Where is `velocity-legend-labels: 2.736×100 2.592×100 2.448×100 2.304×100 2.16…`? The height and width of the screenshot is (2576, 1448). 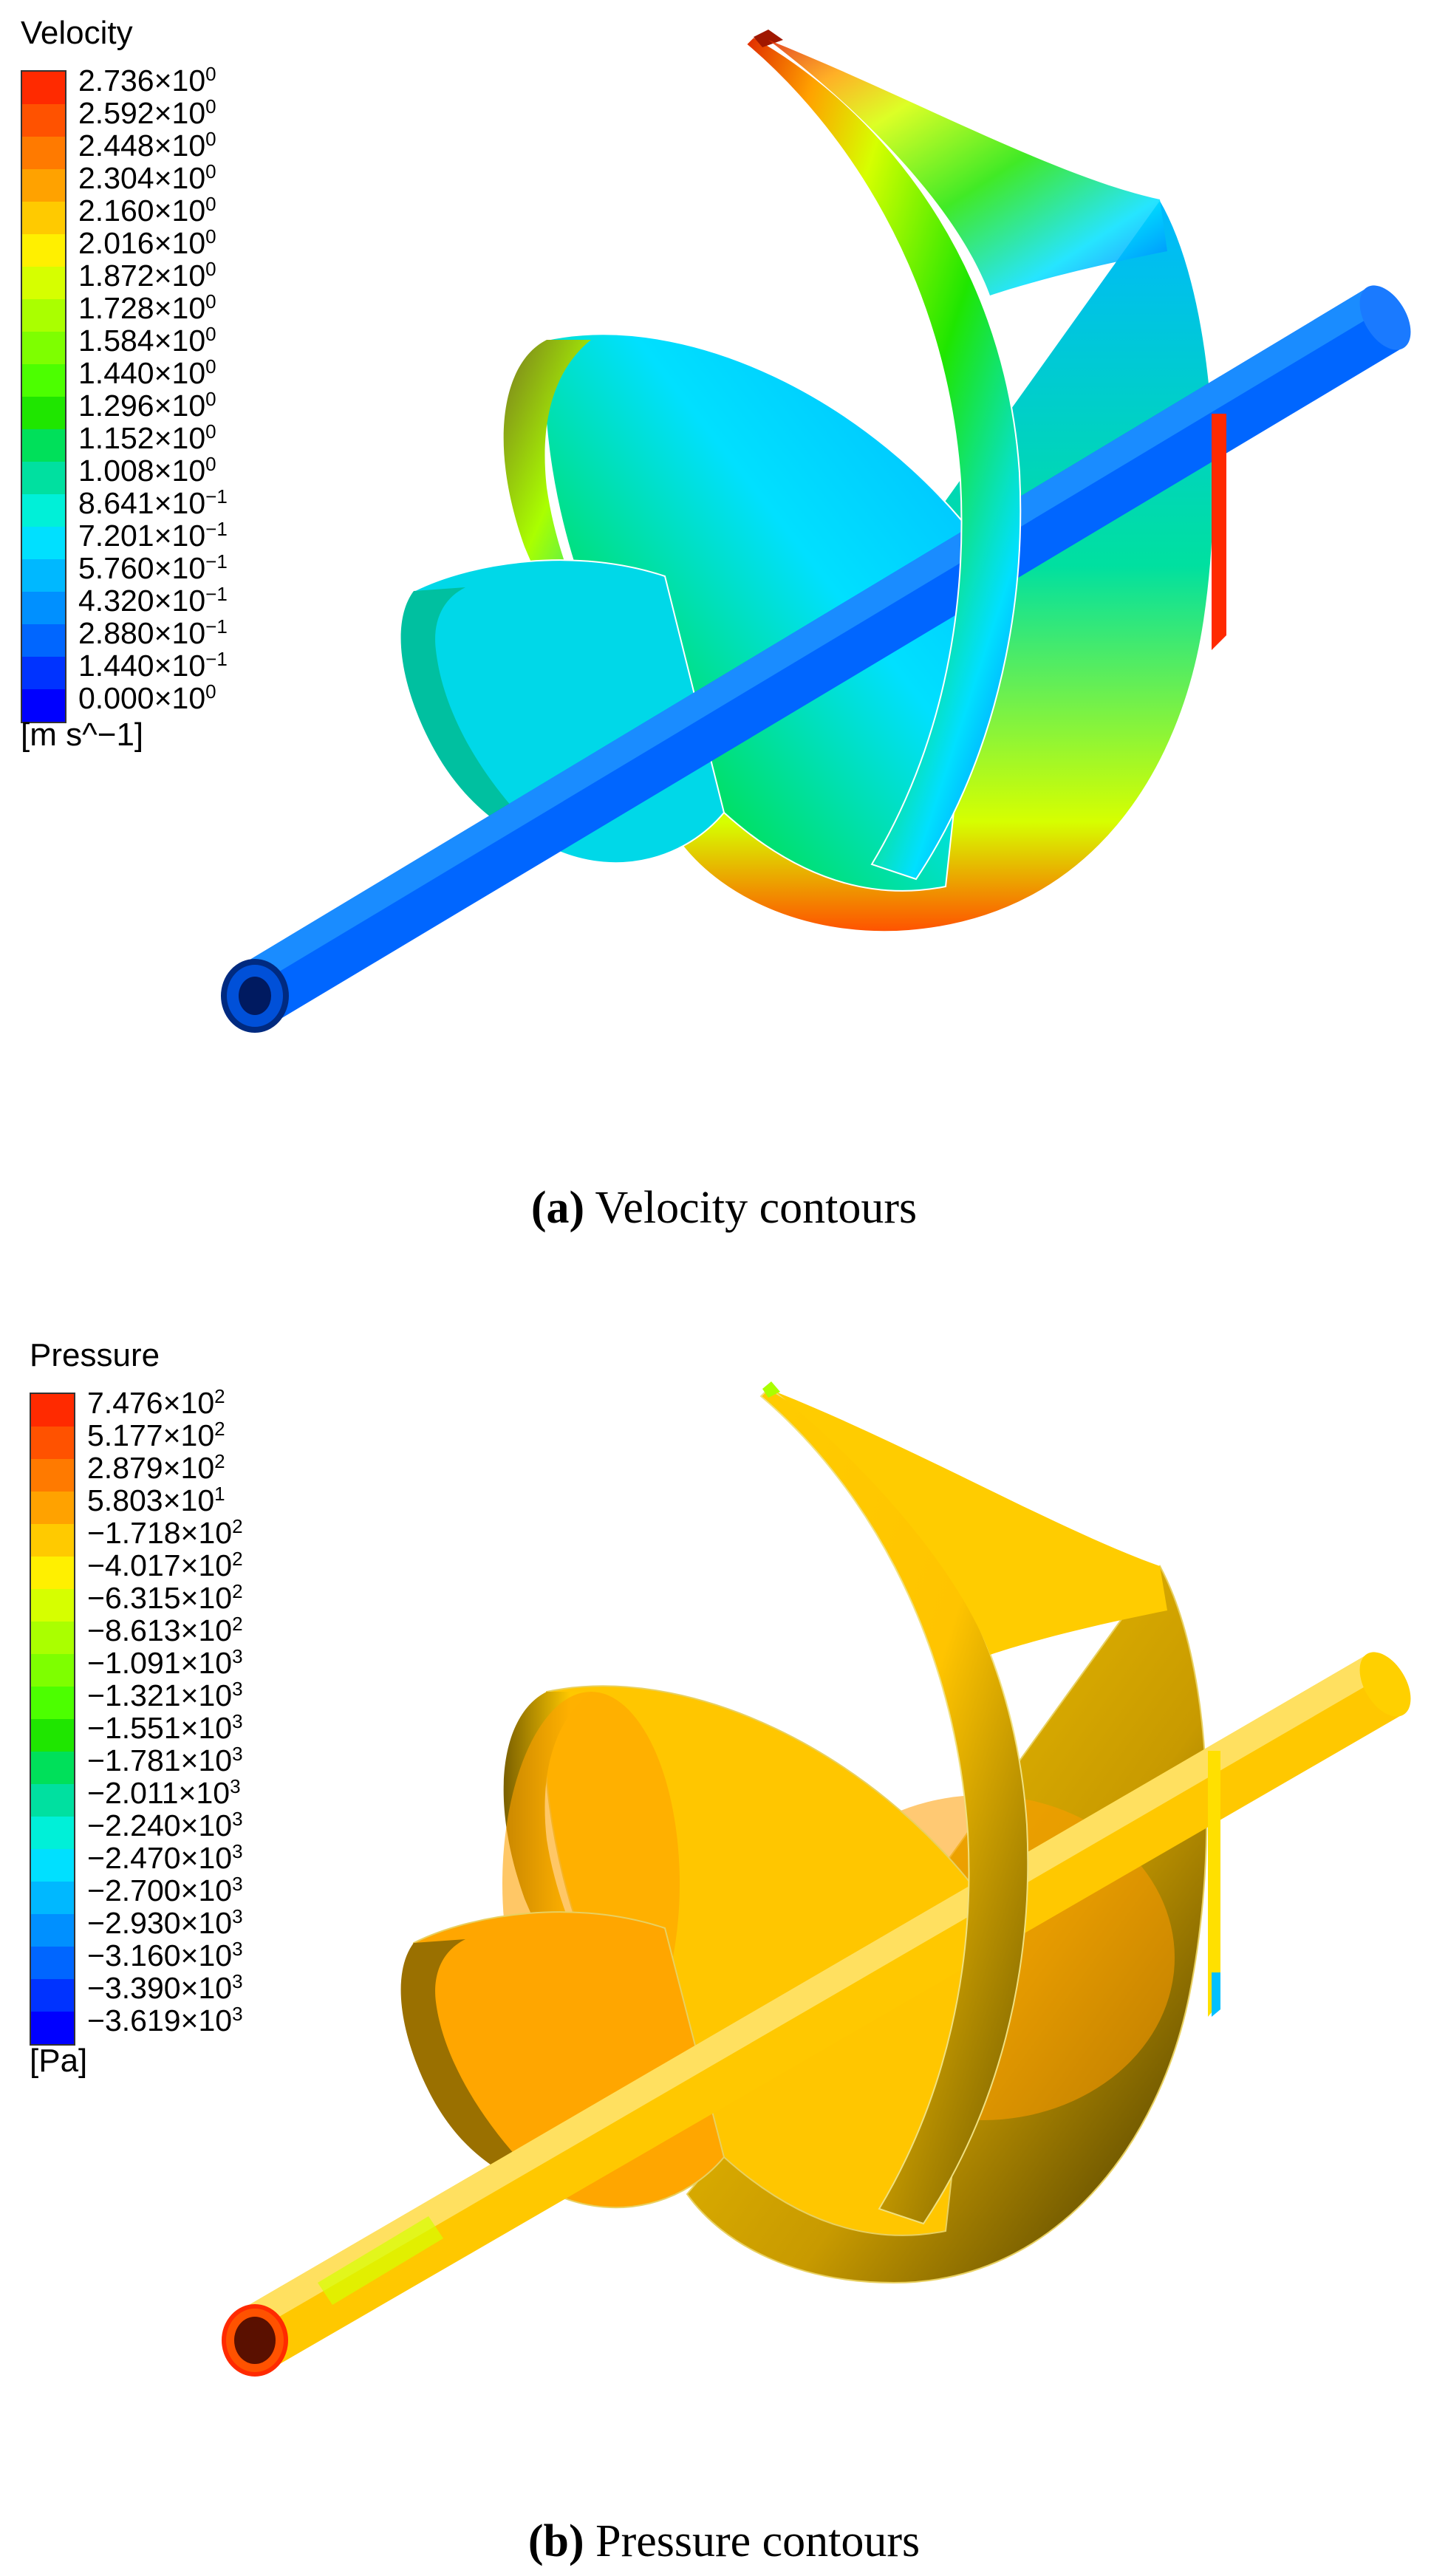
velocity-legend-labels: 2.736×100 2.592×100 2.448×100 2.304×100 2.16… is located at coordinates (153, 387).